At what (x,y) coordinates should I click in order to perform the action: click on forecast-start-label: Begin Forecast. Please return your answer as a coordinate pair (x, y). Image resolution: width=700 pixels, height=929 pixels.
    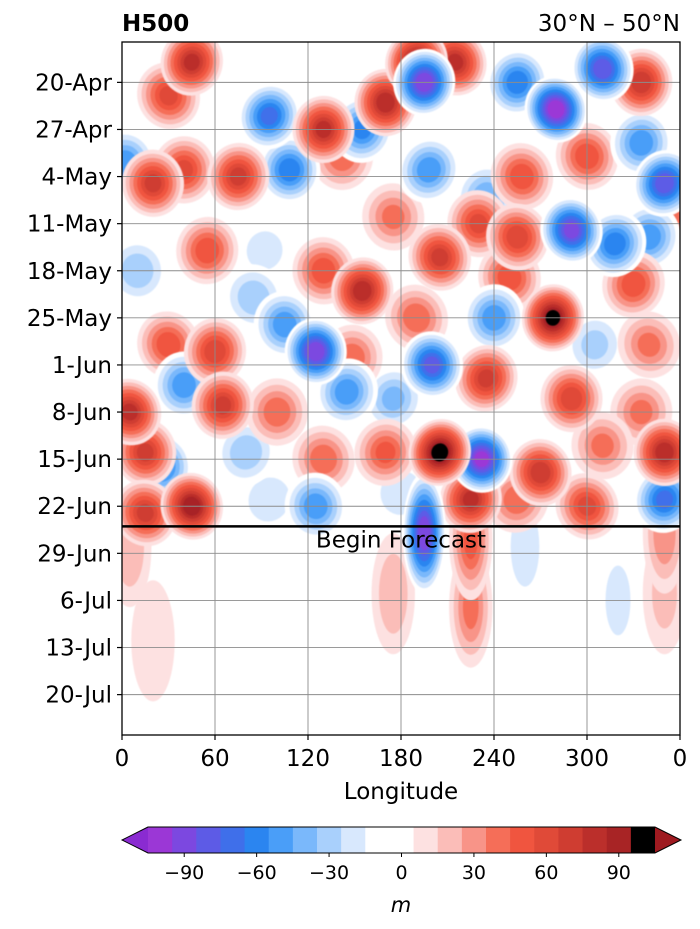
    Looking at the image, I should click on (401, 540).